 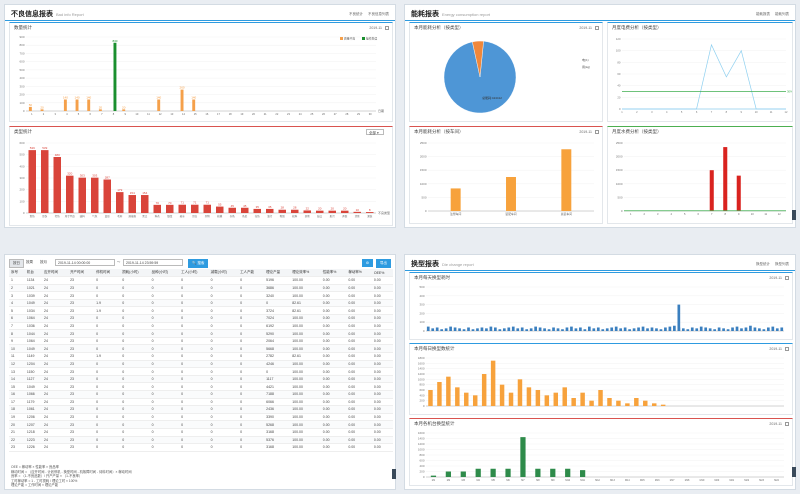 What do you see at coordinates (201, 409) in the screenshot?
I see `table-row: 18 1061 24 23 0 0 0 0 0 0 2436 100.00 0.00 0.00 0.00` at bounding box center [201, 409].